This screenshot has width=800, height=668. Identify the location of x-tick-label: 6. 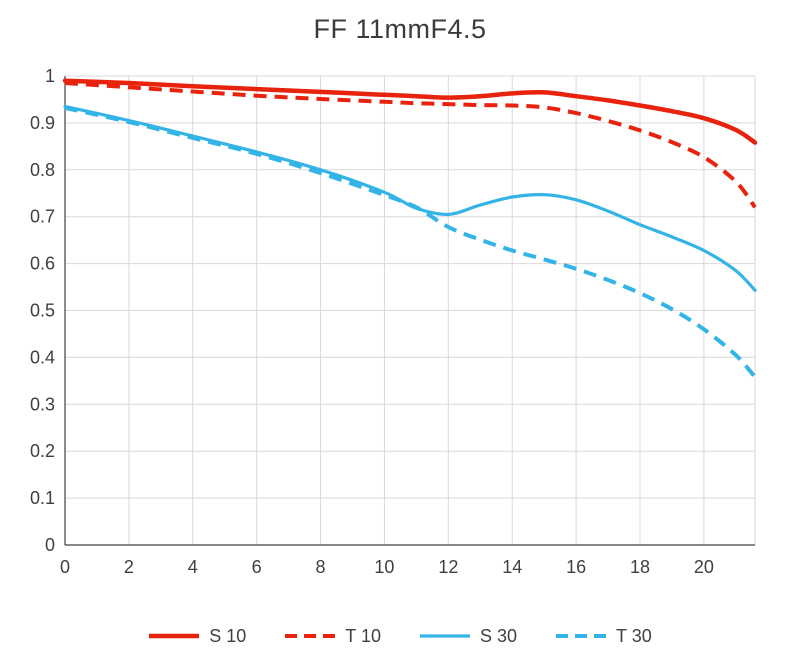
(257, 567).